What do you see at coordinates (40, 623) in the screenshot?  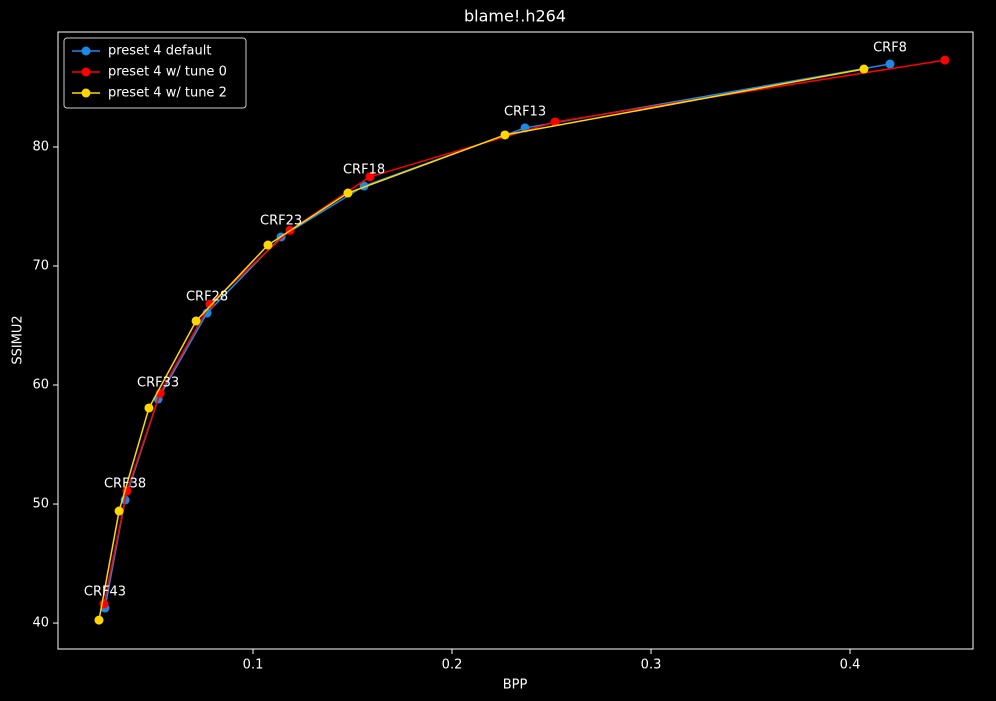 I see `y-tick-label: 40` at bounding box center [40, 623].